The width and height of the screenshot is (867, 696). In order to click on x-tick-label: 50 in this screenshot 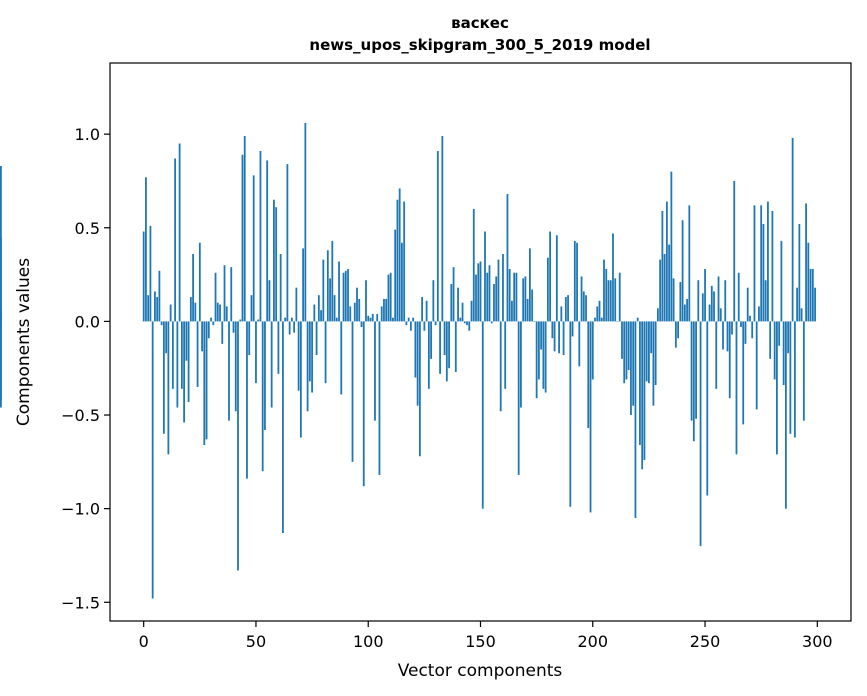, I will do `click(256, 641)`.